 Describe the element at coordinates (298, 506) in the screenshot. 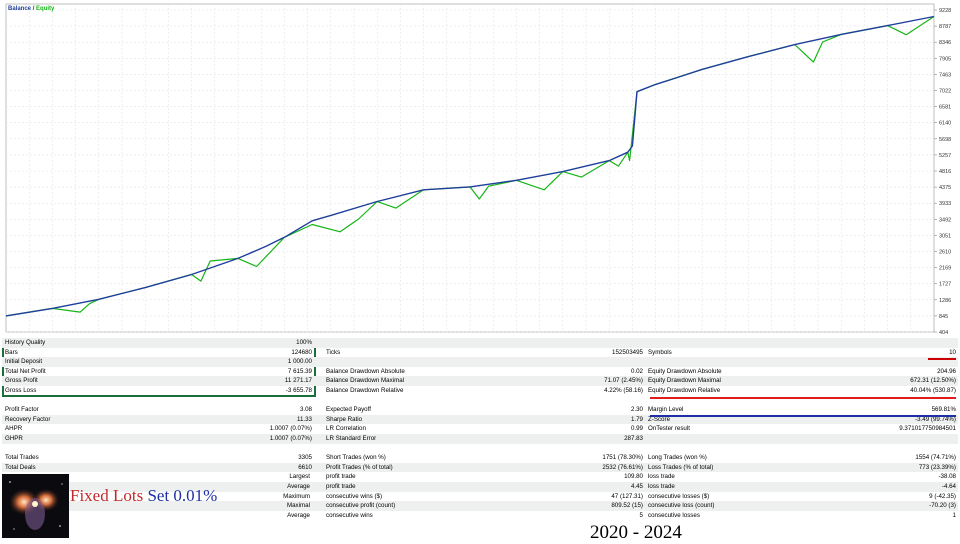

I see `maximal-sublabel: Maximal` at that location.